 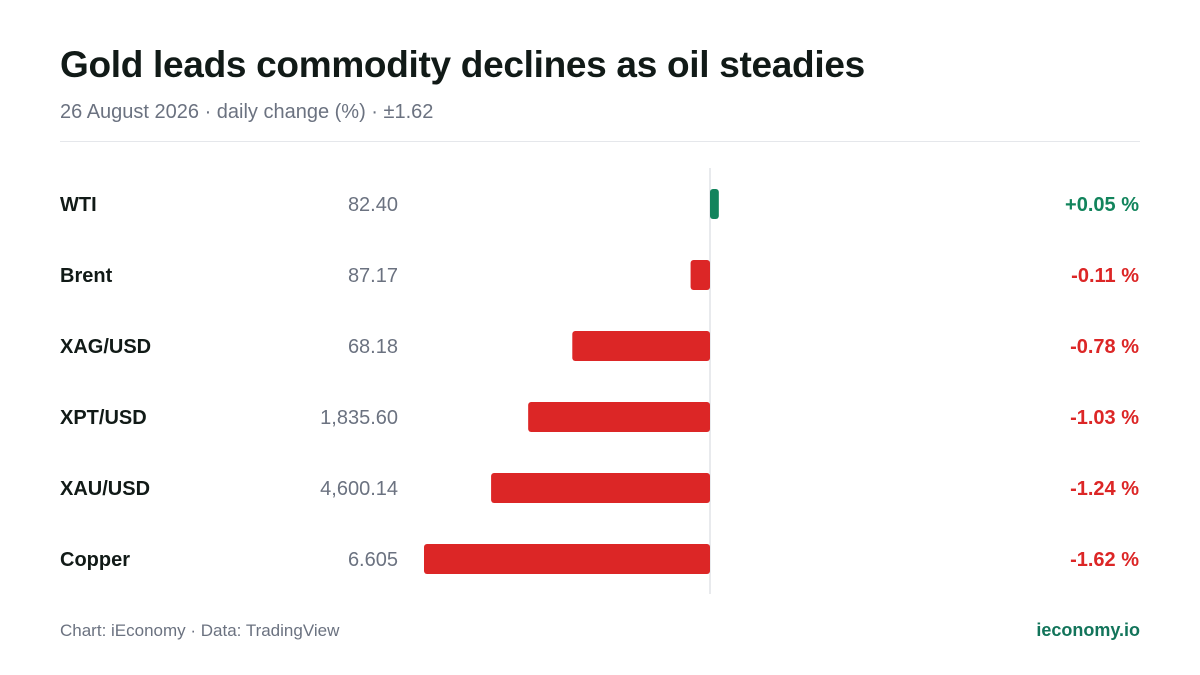 What do you see at coordinates (1104, 489) in the screenshot?
I see `value-label: -1.24 %` at bounding box center [1104, 489].